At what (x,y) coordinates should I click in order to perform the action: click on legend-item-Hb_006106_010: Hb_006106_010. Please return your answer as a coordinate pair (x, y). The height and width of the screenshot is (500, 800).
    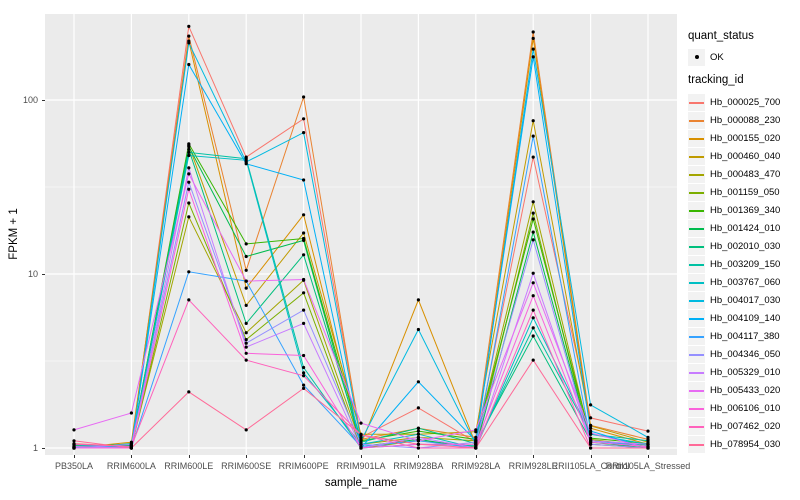
    Looking at the image, I should click on (734, 408).